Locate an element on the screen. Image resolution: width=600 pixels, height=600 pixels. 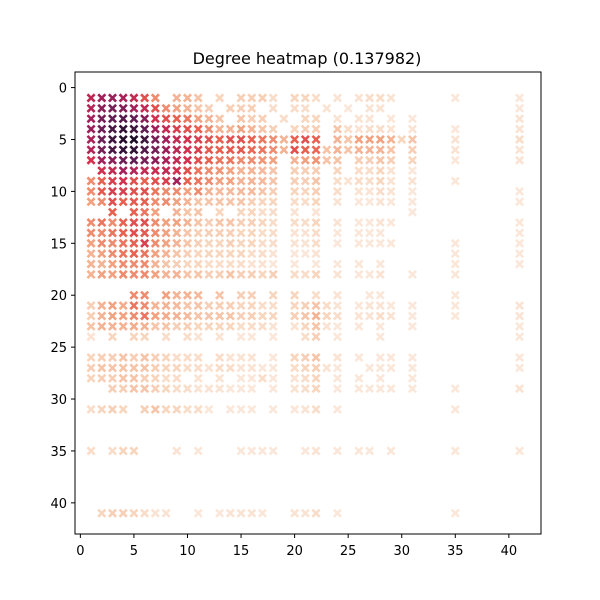
y-axis: 0 5 10 15 20 25 30 35 40 is located at coordinates (62, 297).